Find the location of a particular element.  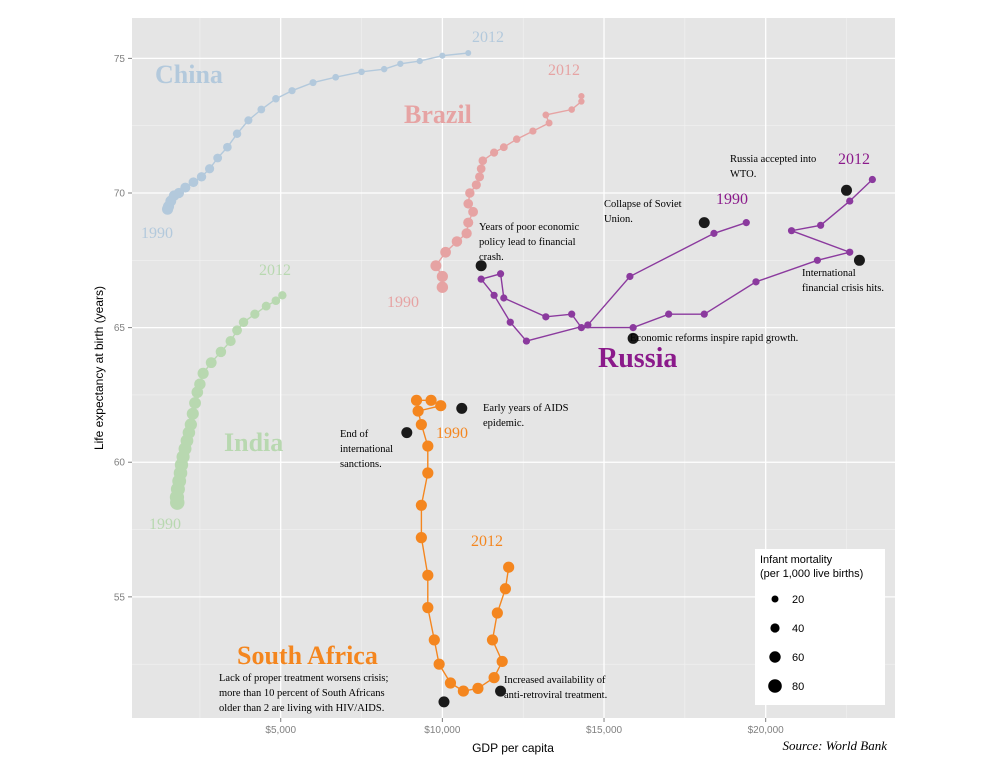

x-axis-ticks: $5,000 $10,000 $15,000 $20,000 is located at coordinates (524, 727).